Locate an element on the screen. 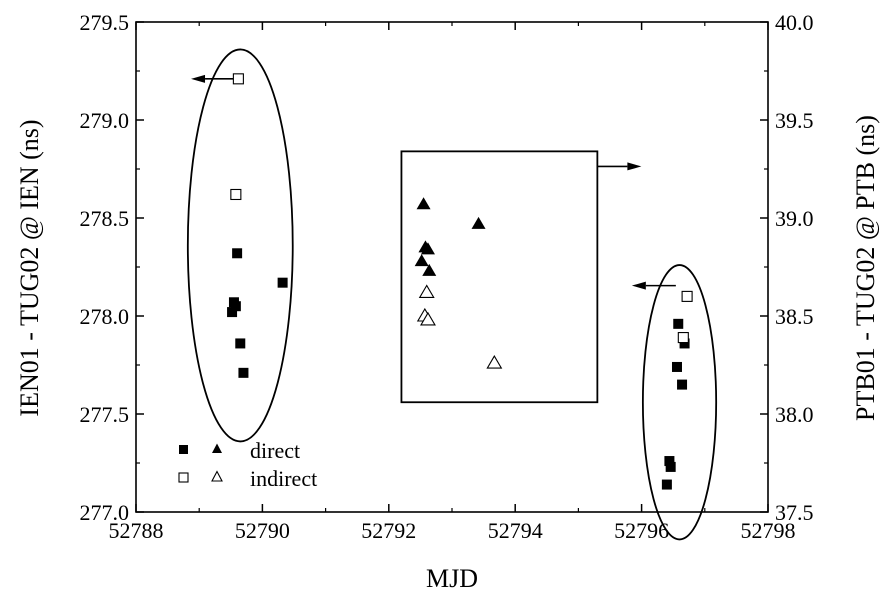 The width and height of the screenshot is (889, 596). legend-marker-direct-triangle is located at coordinates (217, 448).